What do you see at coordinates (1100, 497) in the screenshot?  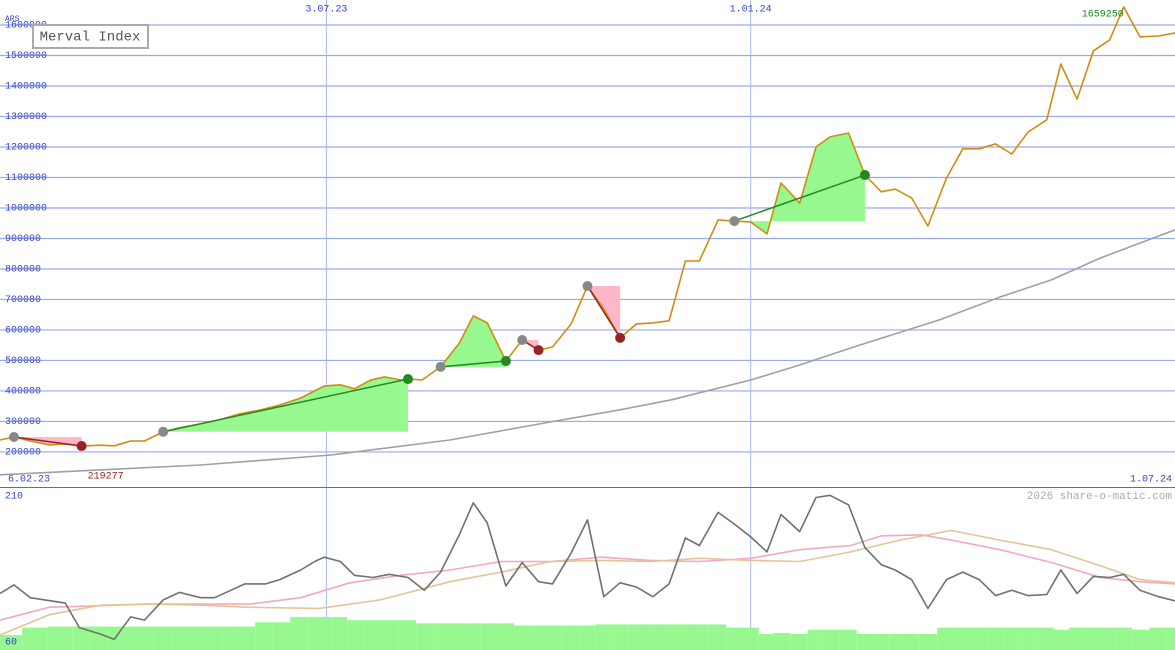 I see `credit: 2026 share-o-matic.com` at bounding box center [1100, 497].